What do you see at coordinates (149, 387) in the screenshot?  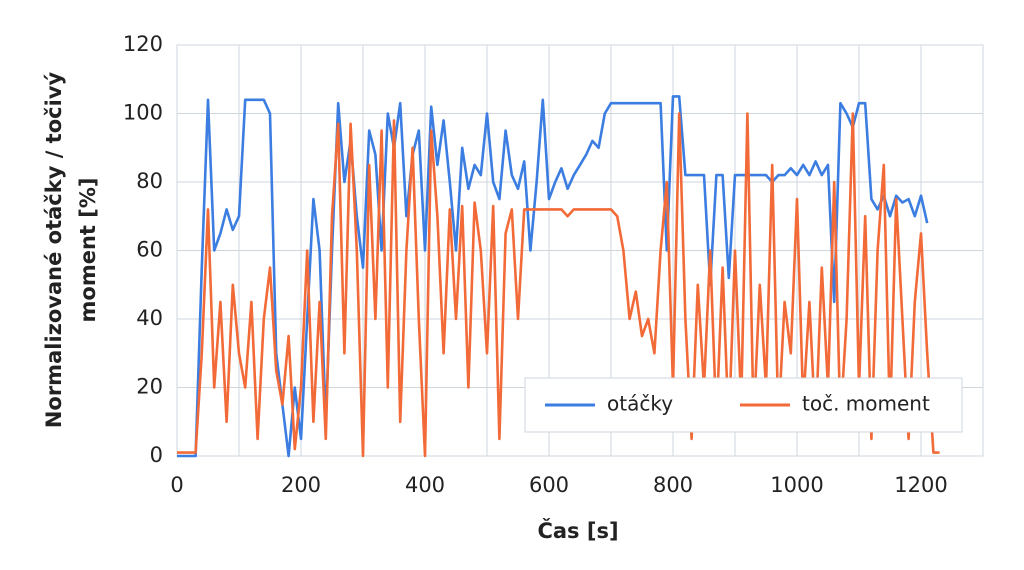 I see `y-tick-label: 20` at bounding box center [149, 387].